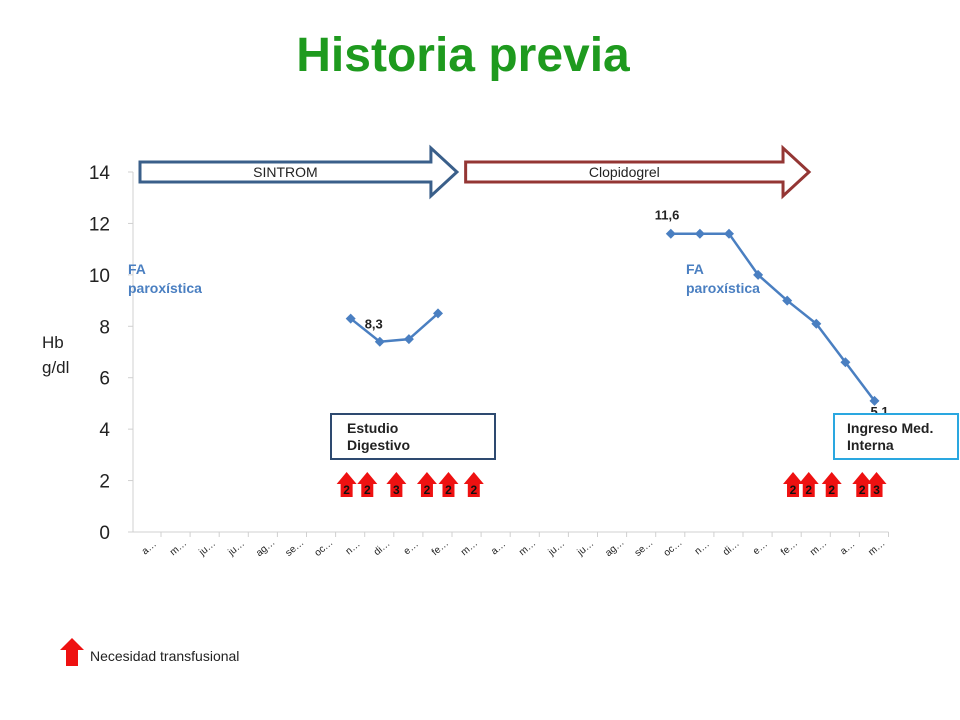 This screenshot has height=720, width=960. What do you see at coordinates (723, 288) in the screenshot?
I see `fa-right-line2: paroxística` at bounding box center [723, 288].